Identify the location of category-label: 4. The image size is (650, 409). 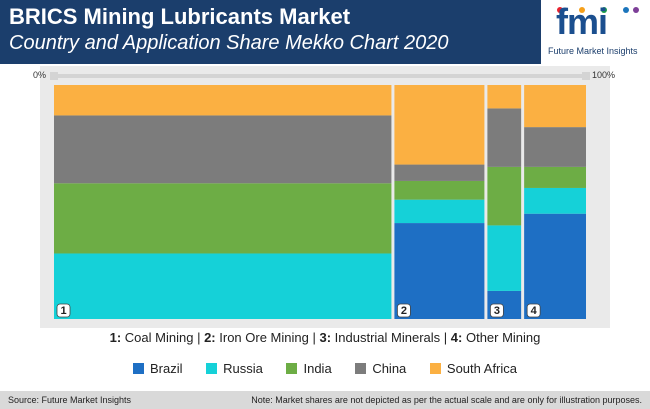
(534, 311).